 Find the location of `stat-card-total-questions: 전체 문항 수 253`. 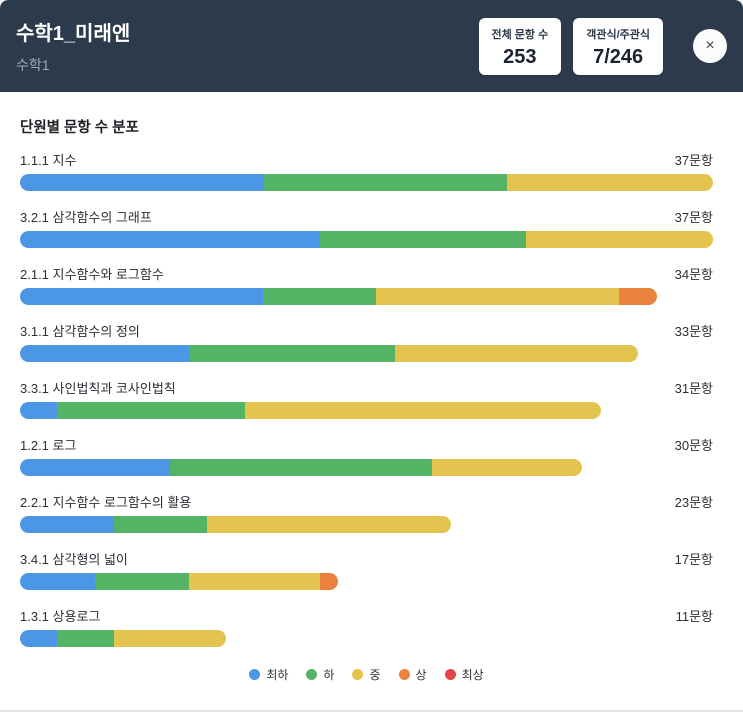

stat-card-total-questions: 전체 문항 수 253 is located at coordinates (520, 46).